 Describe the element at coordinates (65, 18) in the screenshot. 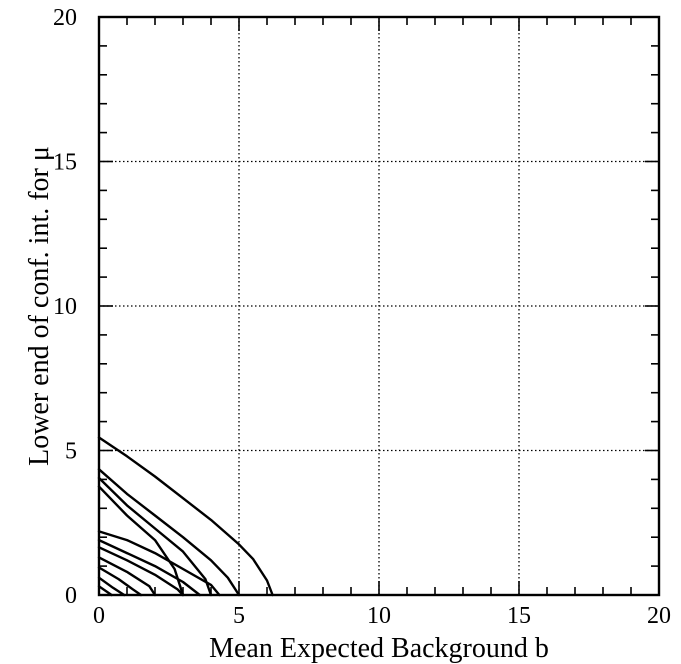

I see `y-tick-label: 20` at that location.